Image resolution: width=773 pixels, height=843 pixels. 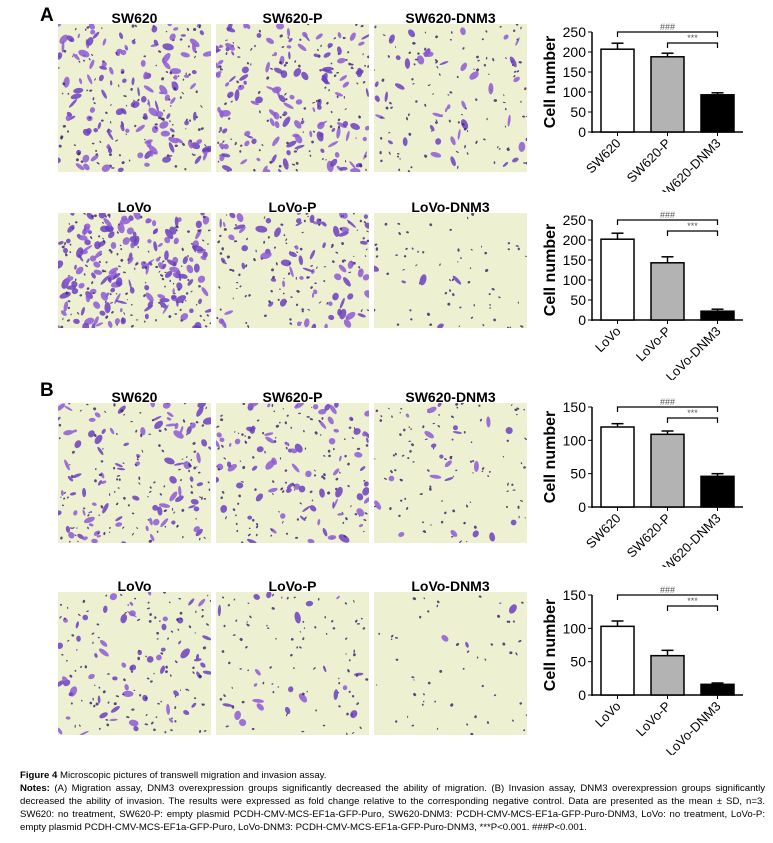 I want to click on panel-letter-b: B, so click(x=47, y=390).